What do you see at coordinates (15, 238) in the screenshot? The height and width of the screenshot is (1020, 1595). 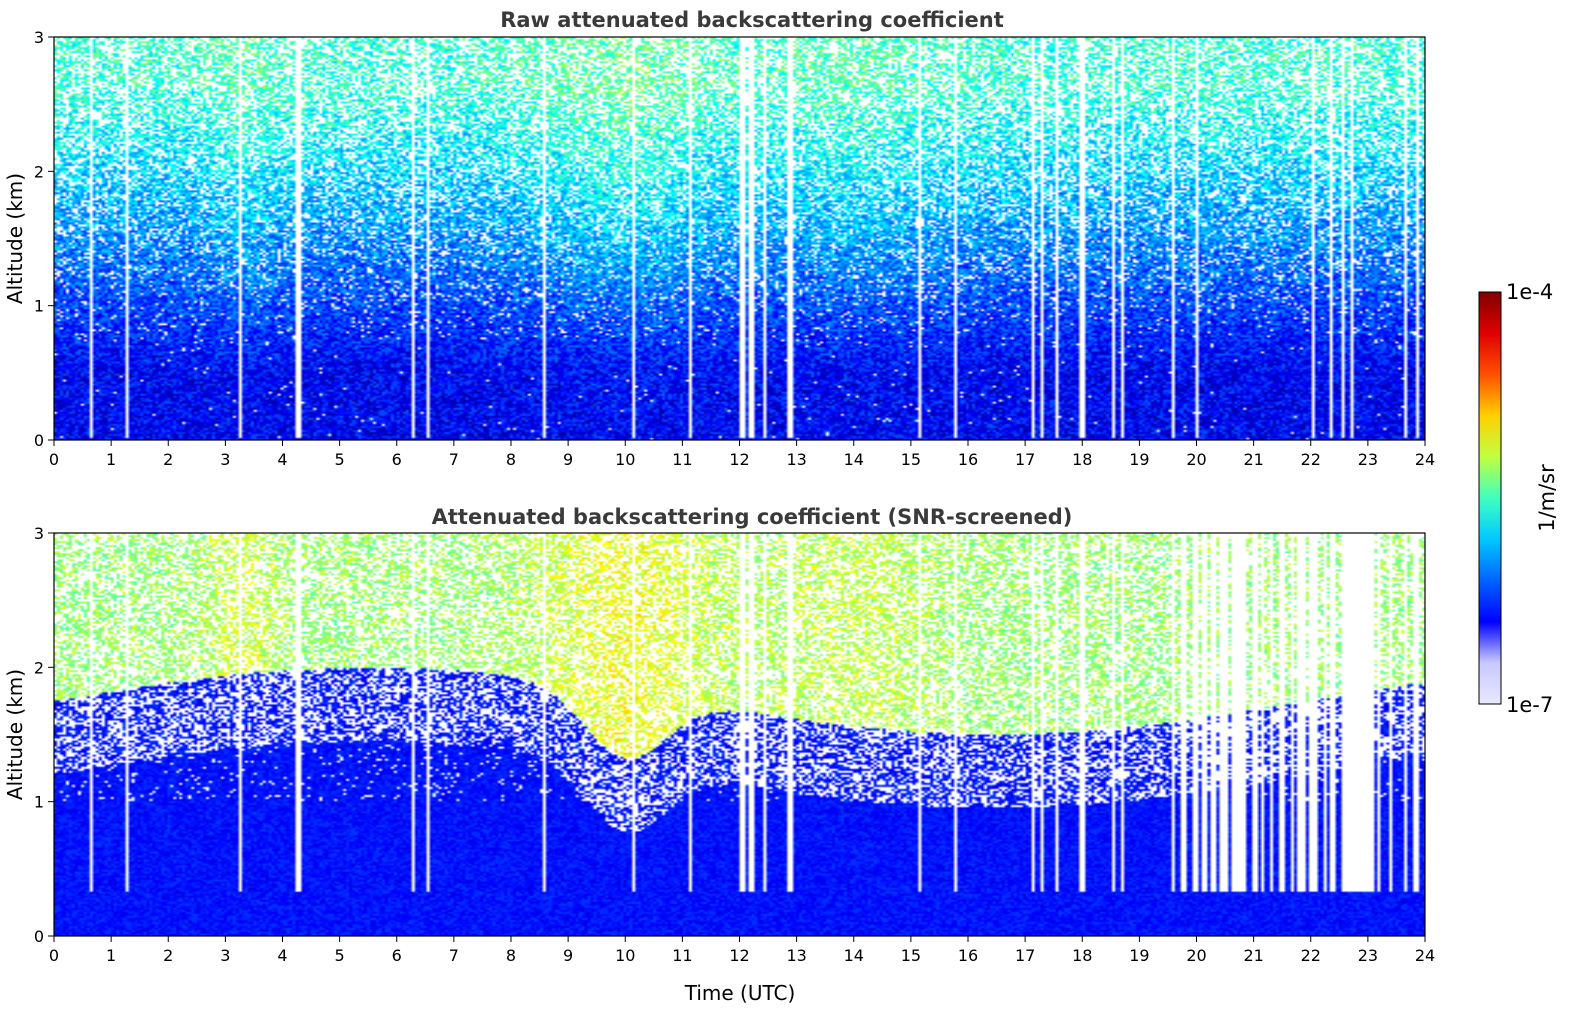 I see `raw-y-axis-label: Altitude (km)` at bounding box center [15, 238].